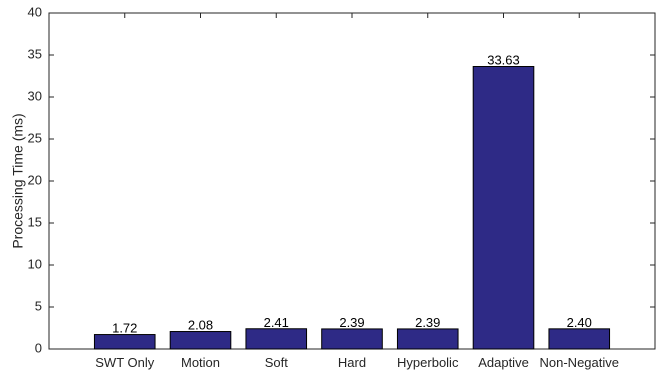 Image resolution: width=656 pixels, height=372 pixels. What do you see at coordinates (35, 137) in the screenshot?
I see `y-tick-label: 25` at bounding box center [35, 137].